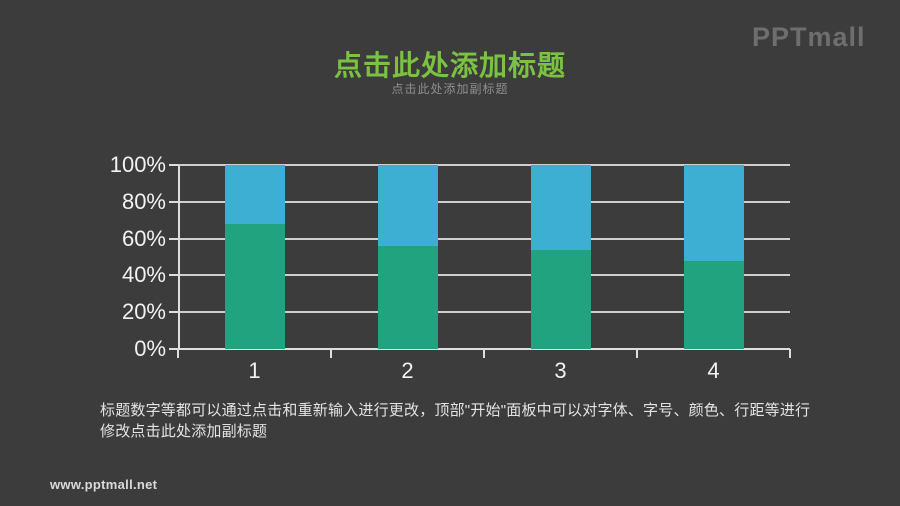 The image size is (900, 506). Describe the element at coordinates (560, 370) in the screenshot. I see `x-axis-label-3: 3` at that location.